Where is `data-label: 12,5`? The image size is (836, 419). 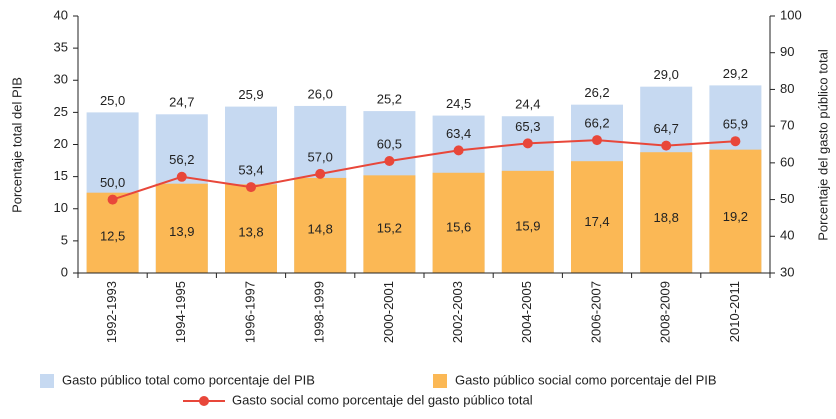
data-label: 12,5 is located at coordinates (112, 235).